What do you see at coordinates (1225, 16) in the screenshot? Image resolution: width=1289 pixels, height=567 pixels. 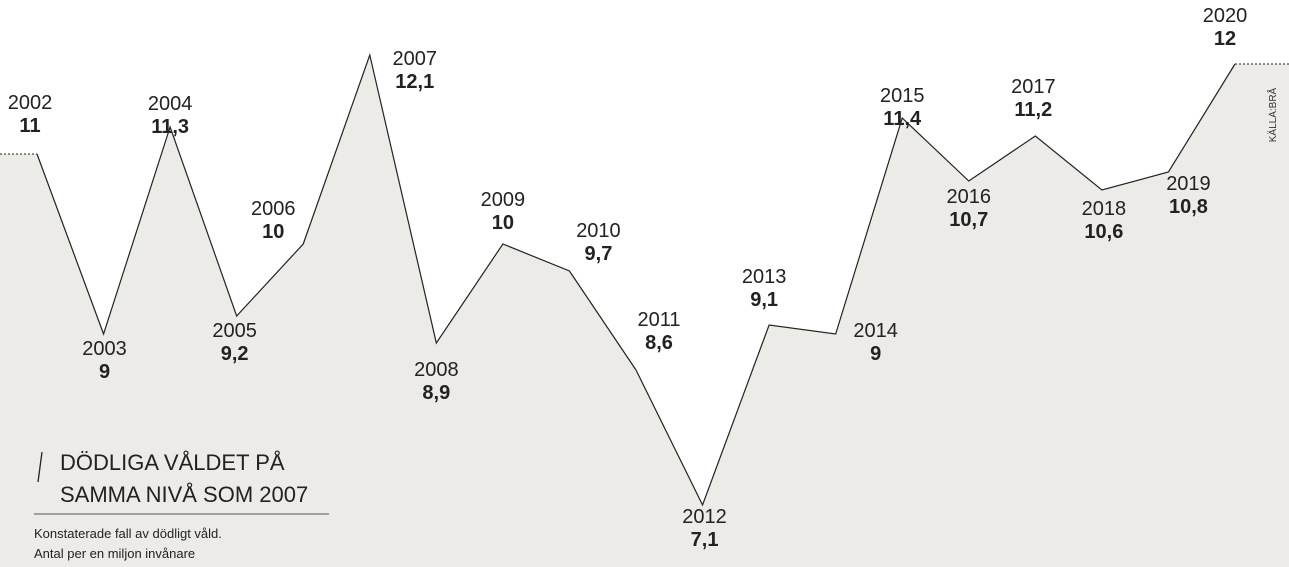 I see `x-label: 2020` at bounding box center [1225, 16].